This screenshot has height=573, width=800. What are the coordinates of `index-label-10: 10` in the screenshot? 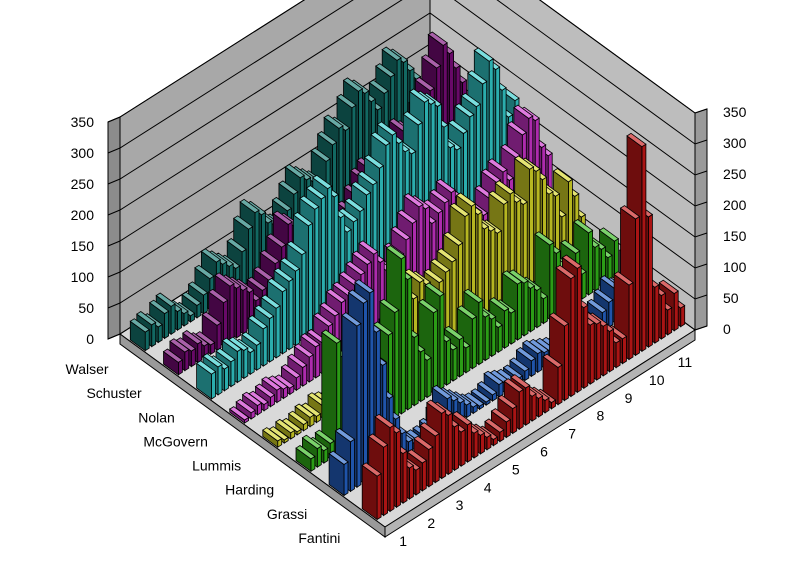 It's located at (657, 380).